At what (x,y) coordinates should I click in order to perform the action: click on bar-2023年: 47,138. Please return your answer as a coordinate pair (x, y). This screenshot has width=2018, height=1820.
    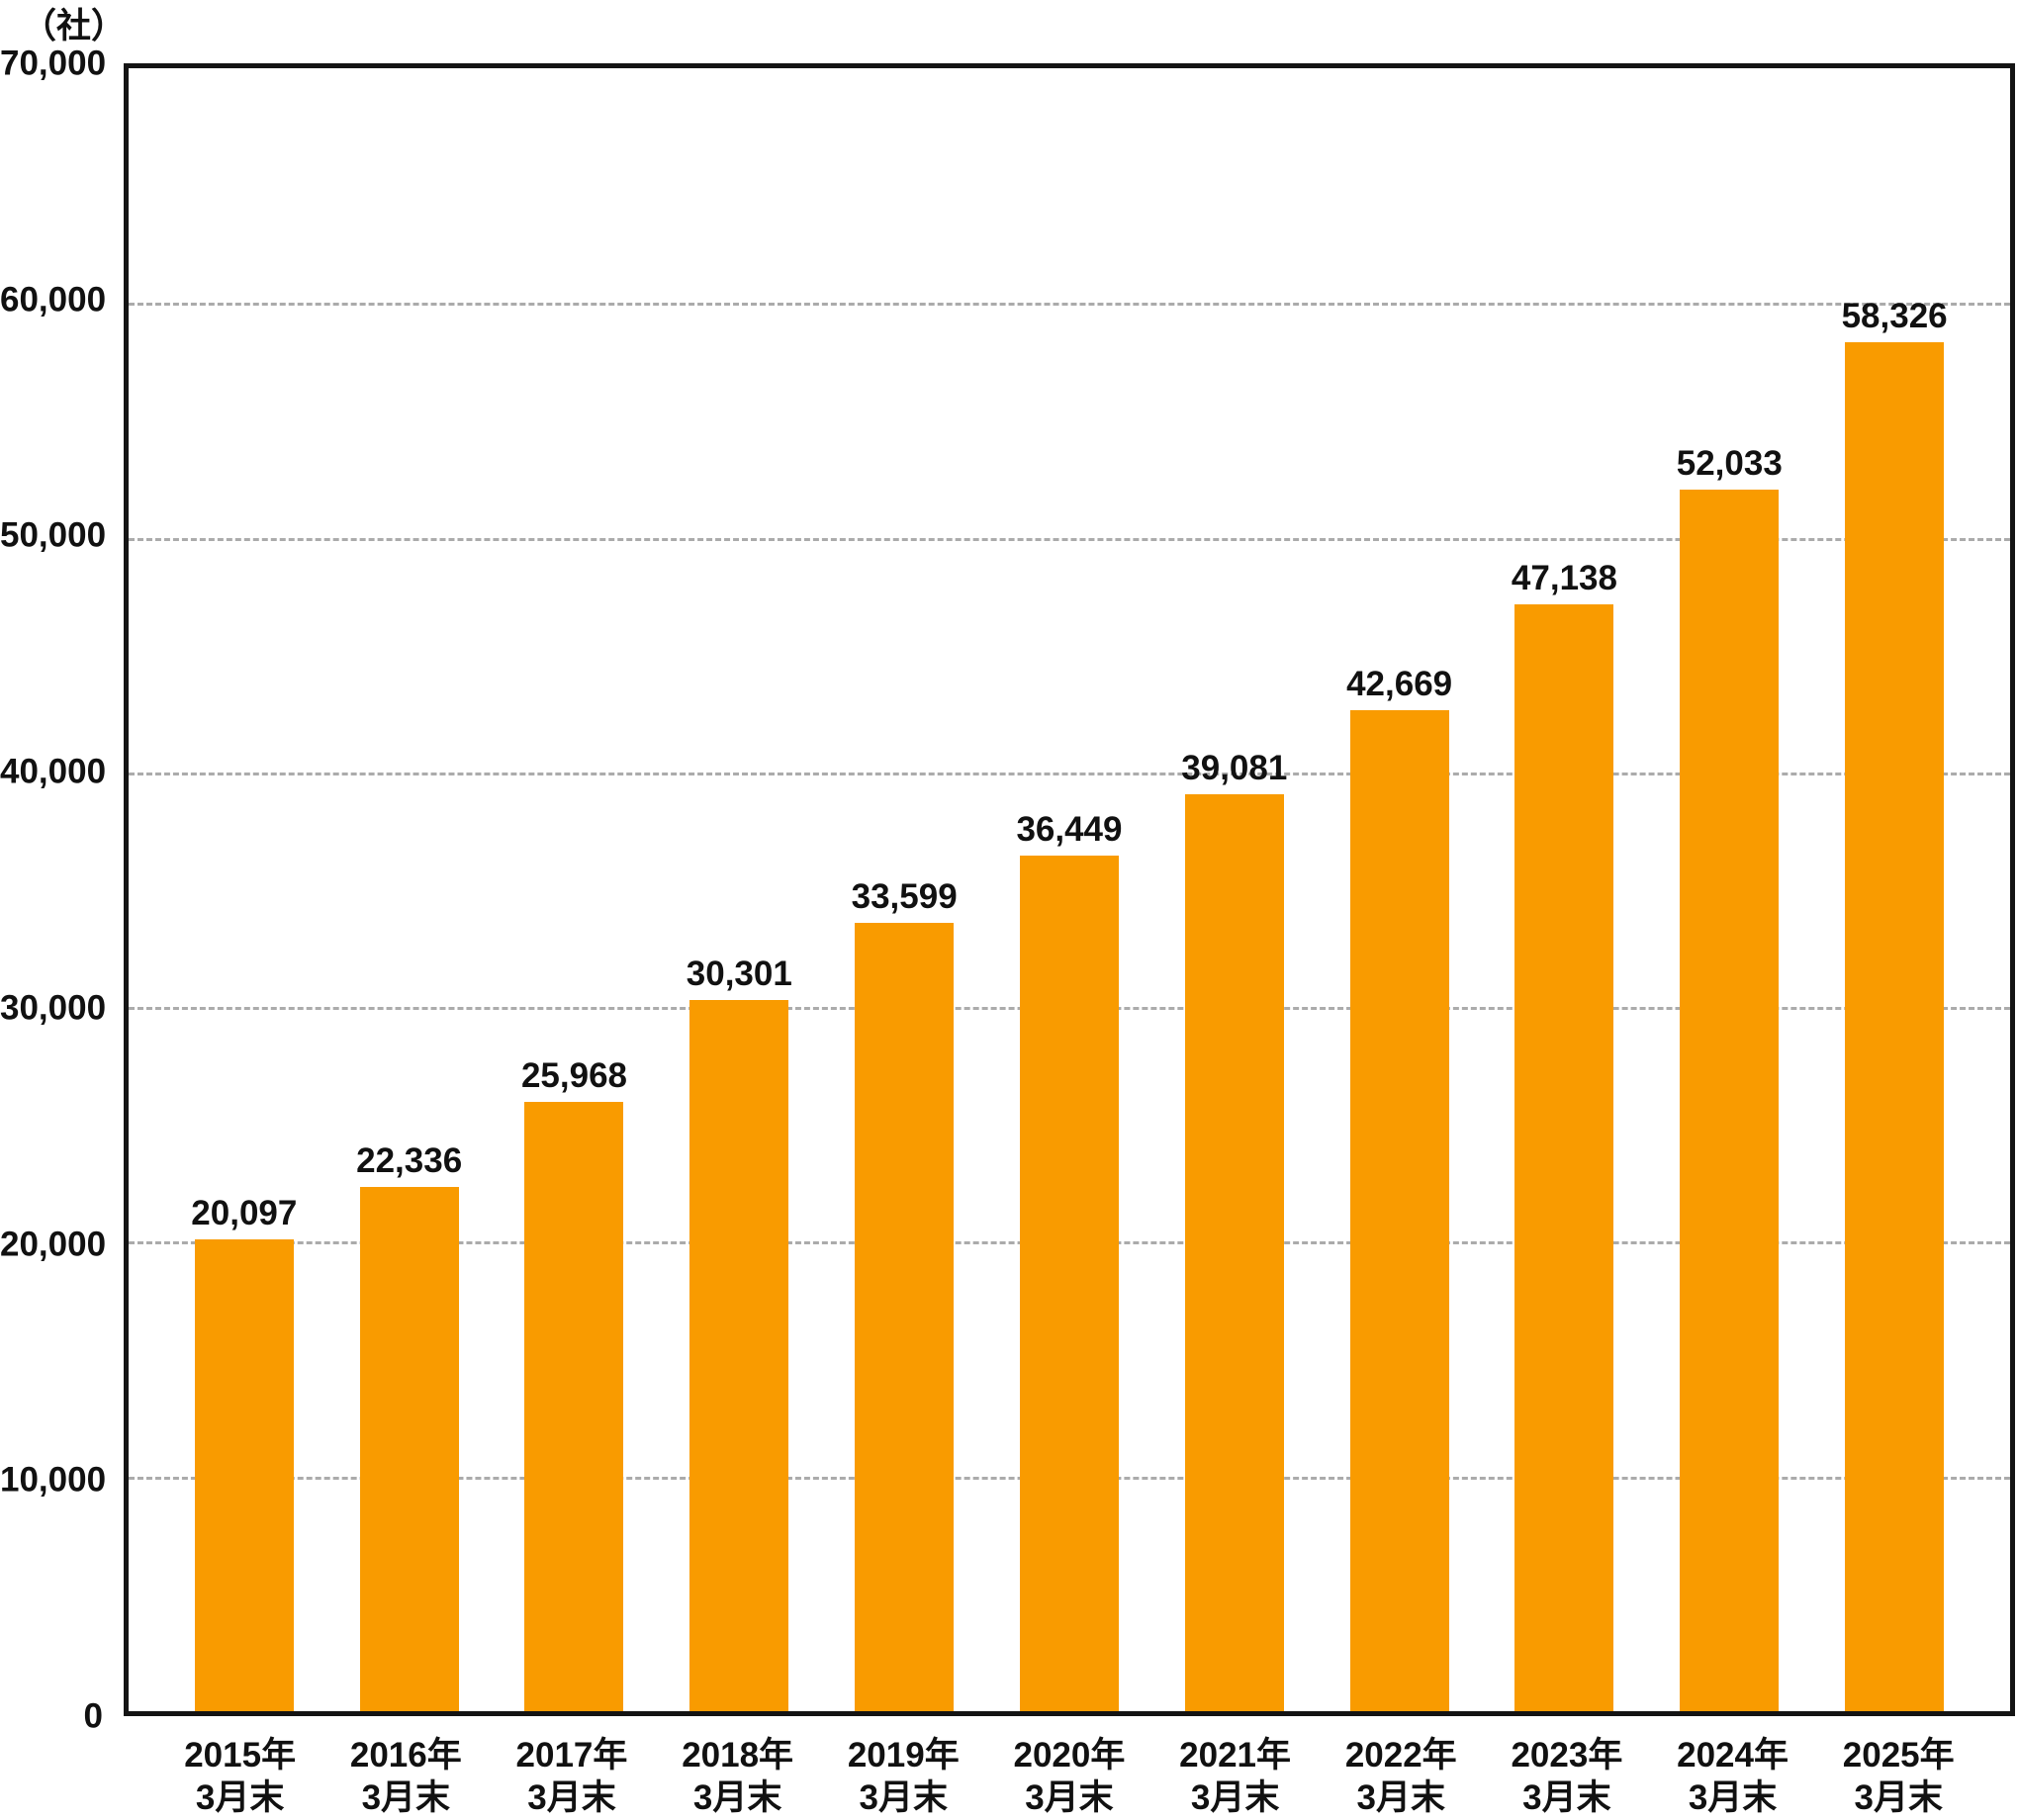
    Looking at the image, I should click on (1564, 1136).